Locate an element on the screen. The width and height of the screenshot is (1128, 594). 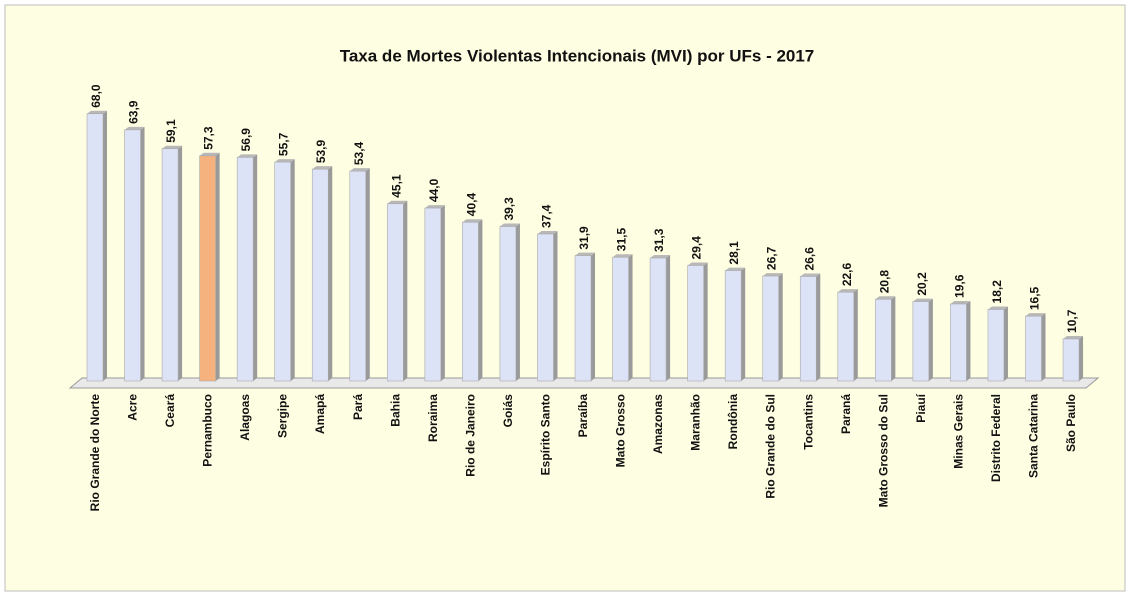
data-label: 56,9 is located at coordinates (246, 140).